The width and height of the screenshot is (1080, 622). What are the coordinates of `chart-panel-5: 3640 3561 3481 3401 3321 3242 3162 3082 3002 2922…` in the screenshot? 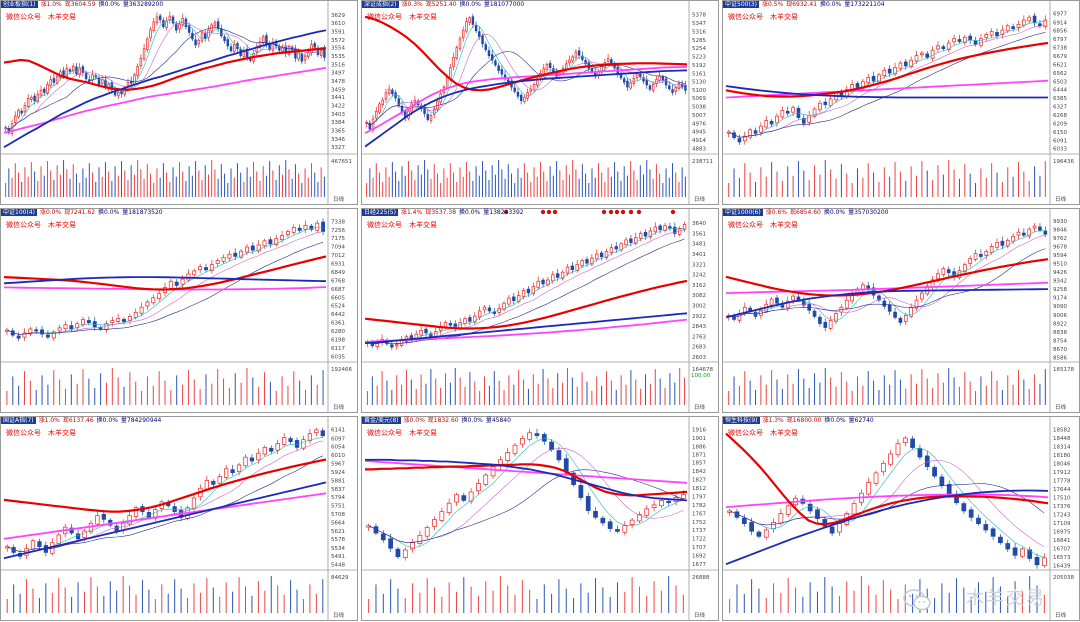 It's located at (540, 310).